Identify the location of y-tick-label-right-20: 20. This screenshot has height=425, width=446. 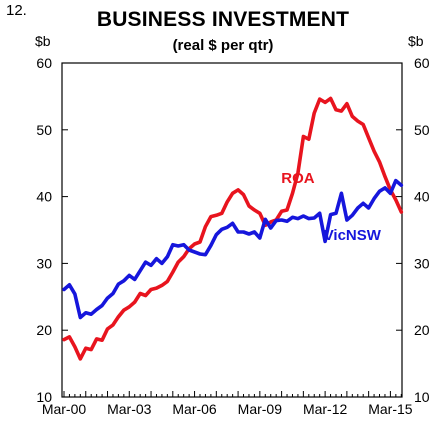
(422, 330).